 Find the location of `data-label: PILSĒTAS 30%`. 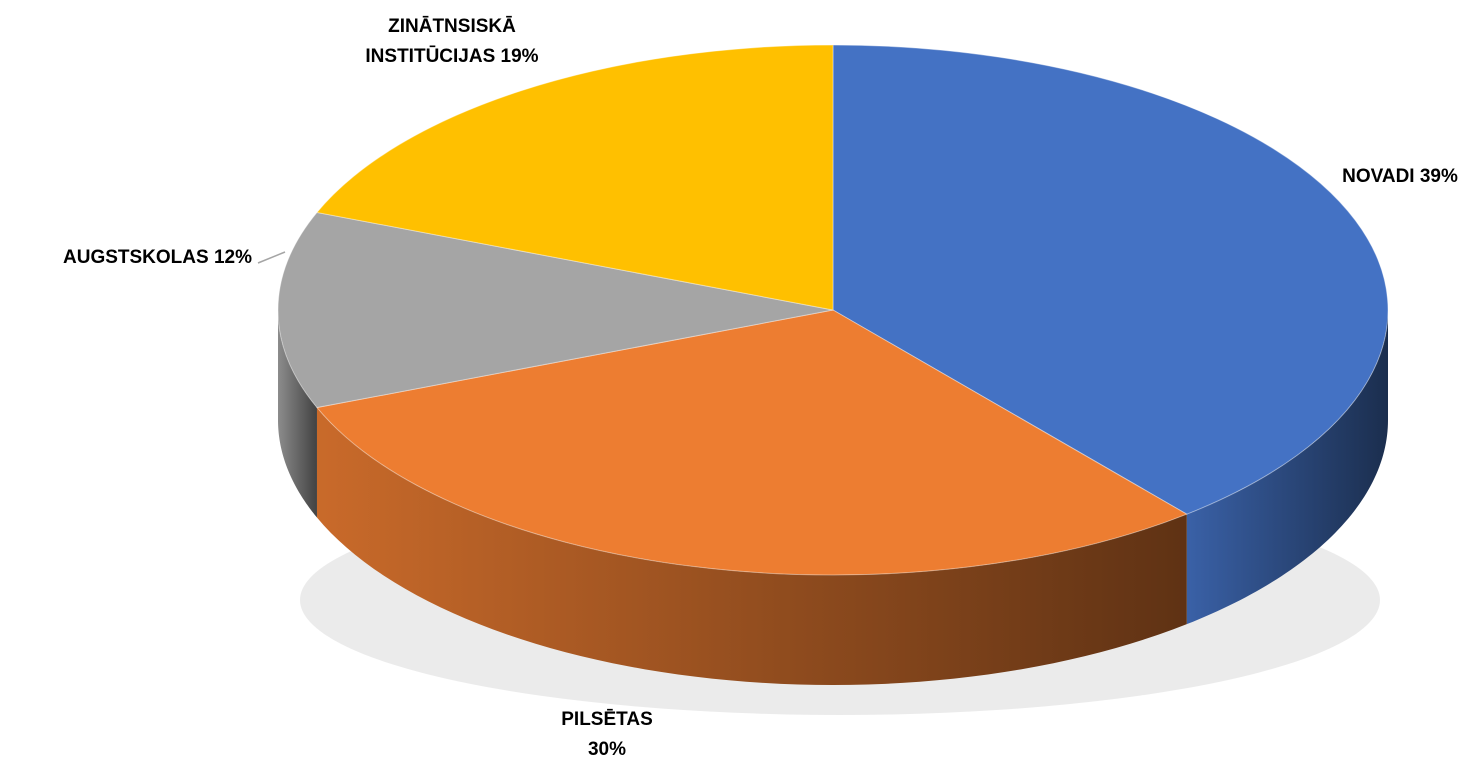

data-label: PILSĒTAS 30% is located at coordinates (607, 733).